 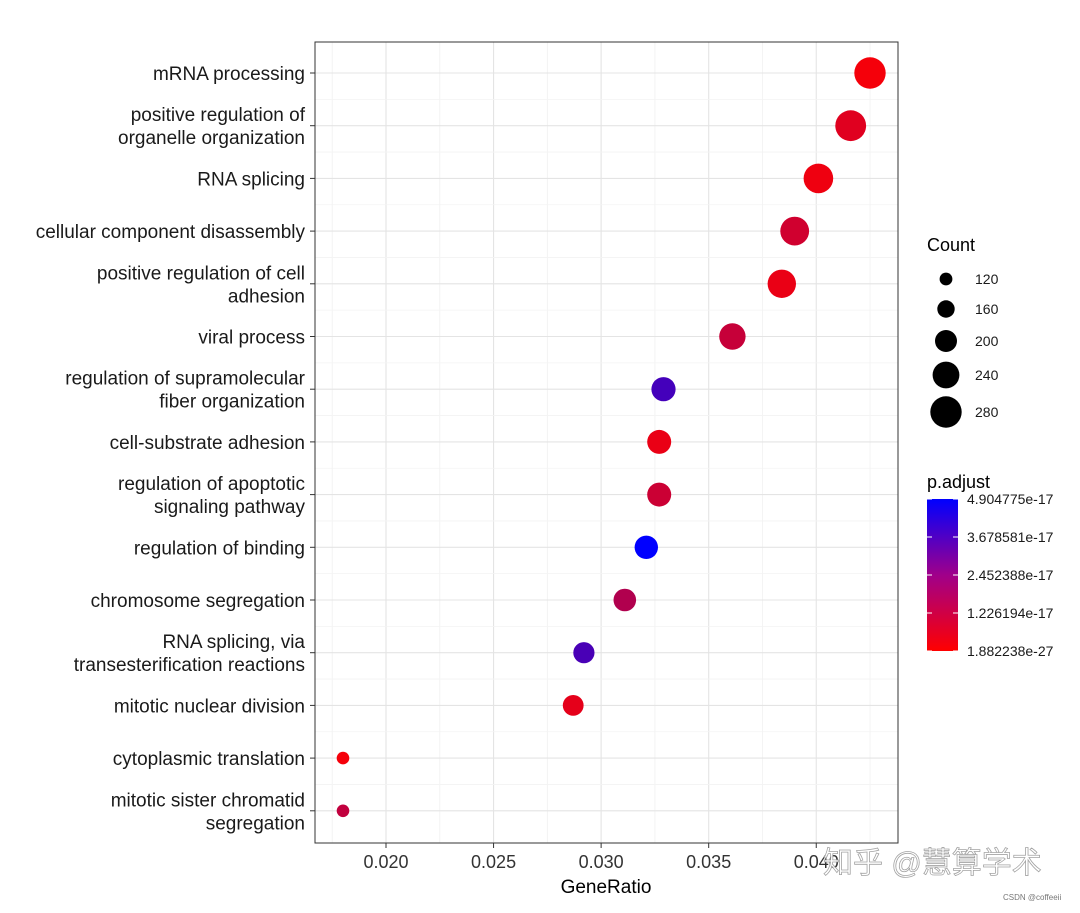 I want to click on x-axis-title: GeneRatio, so click(x=606, y=887).